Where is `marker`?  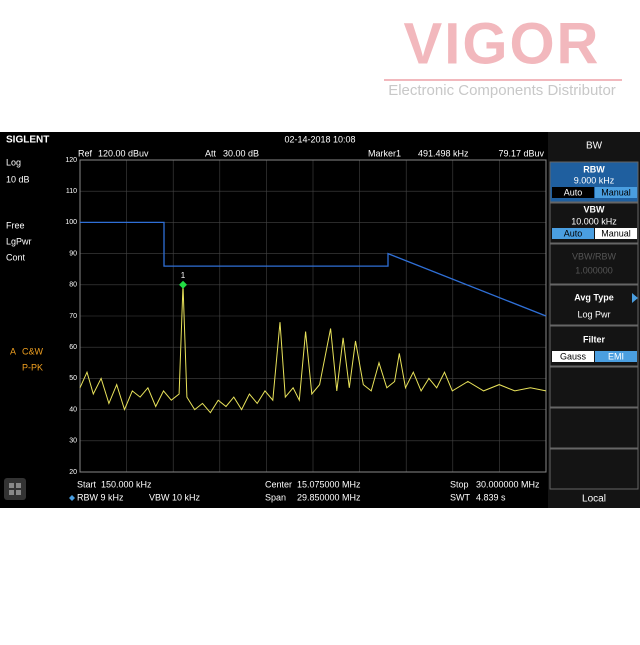
marker is located at coordinates (183, 284).